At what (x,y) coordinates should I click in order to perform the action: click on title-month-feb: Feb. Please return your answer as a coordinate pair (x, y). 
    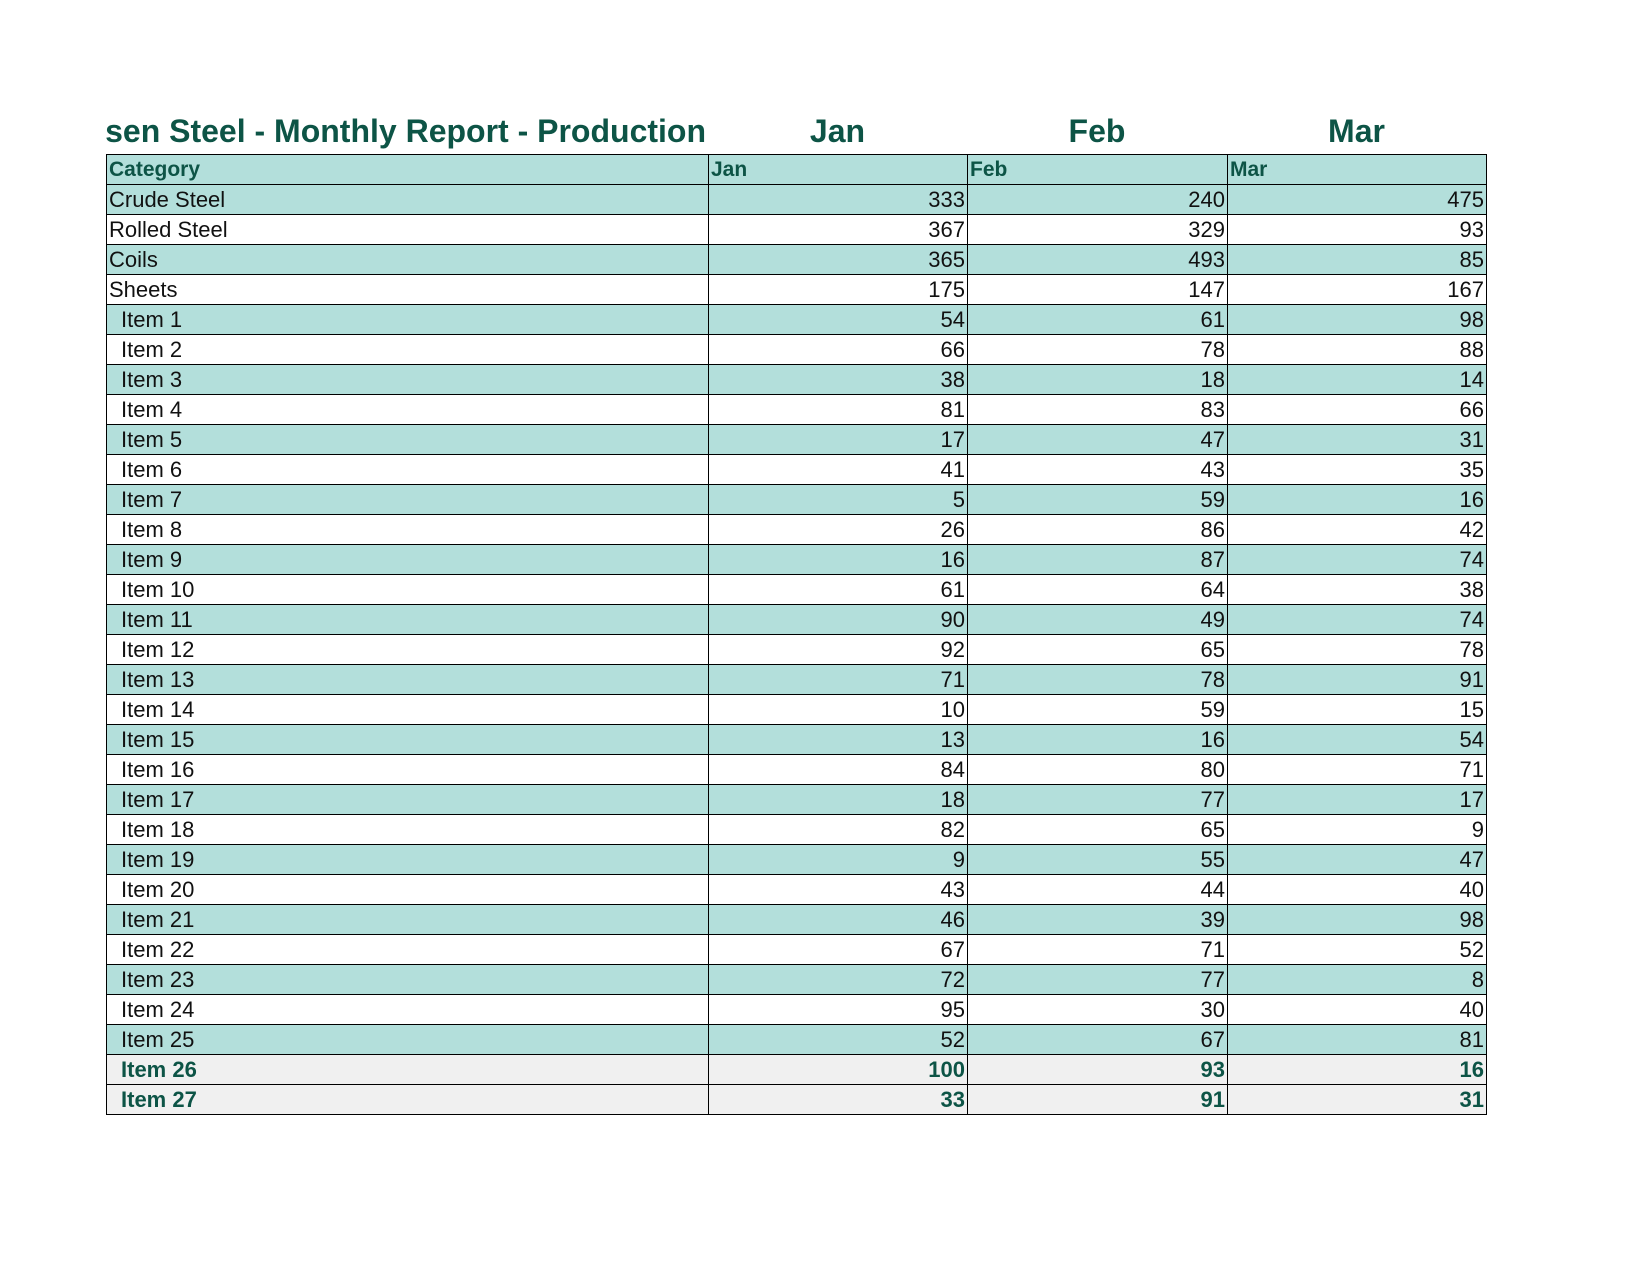
    Looking at the image, I should click on (1097, 131).